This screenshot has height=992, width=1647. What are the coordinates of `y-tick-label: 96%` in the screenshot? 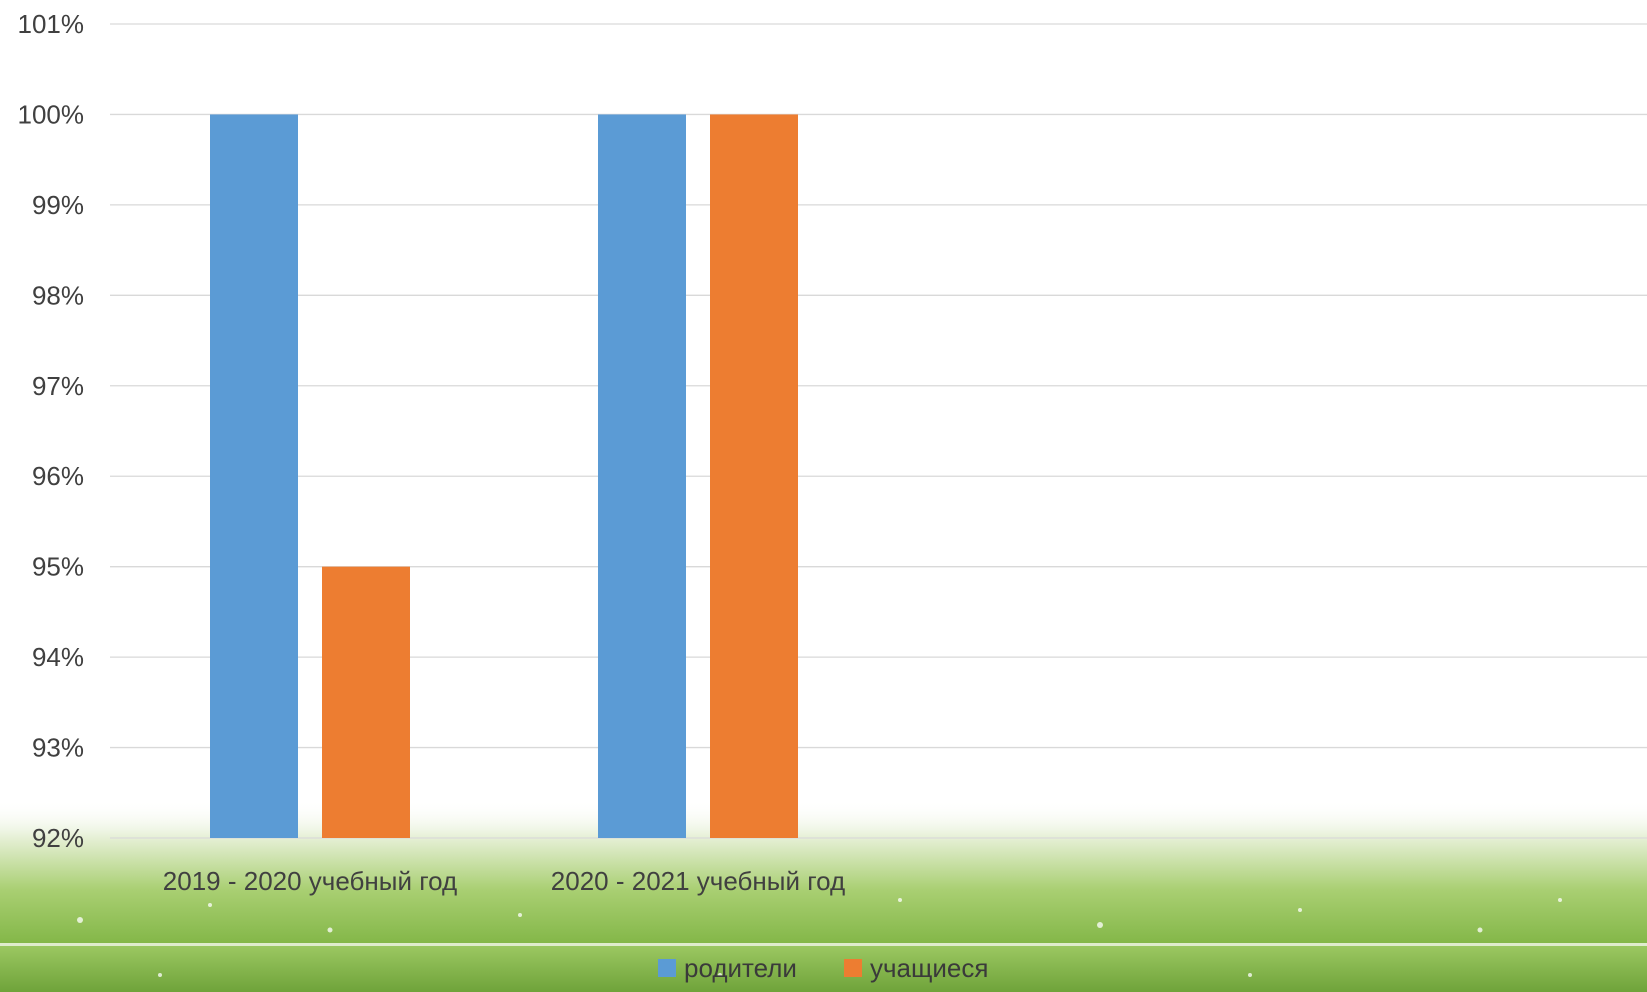 It's located at (58, 476).